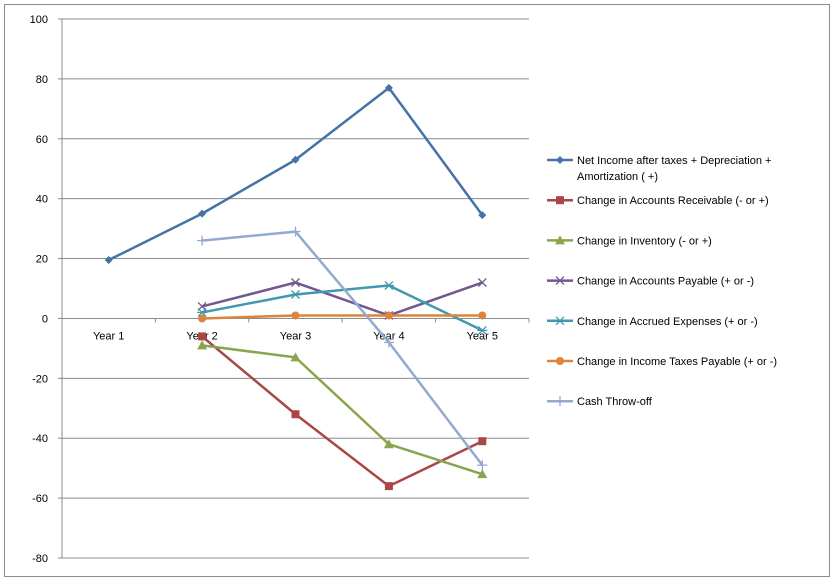 Image resolution: width=834 pixels, height=583 pixels. Describe the element at coordinates (482, 336) in the screenshot. I see `x-tick-label: Year 5` at that location.